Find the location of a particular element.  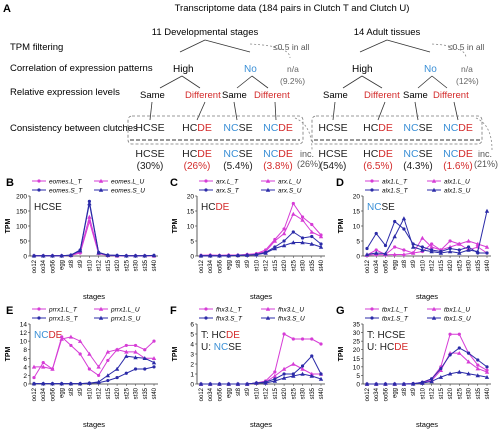

x-axis-label: stages is located at coordinates (261, 424).